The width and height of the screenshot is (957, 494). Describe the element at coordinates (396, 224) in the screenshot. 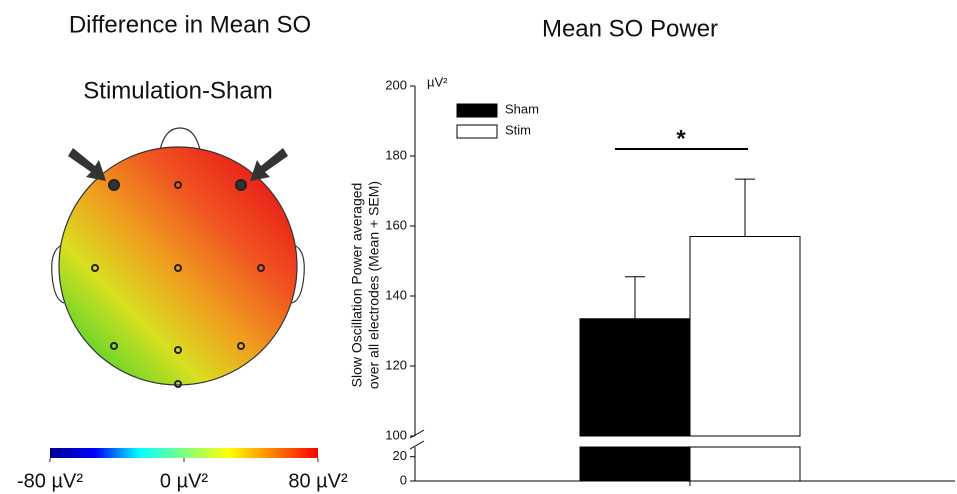

I see `y-tick-label: 160` at that location.